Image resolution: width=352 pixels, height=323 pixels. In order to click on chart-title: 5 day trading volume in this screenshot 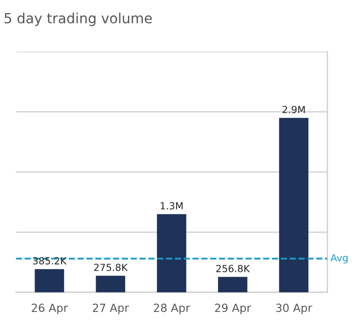, I will do `click(78, 19)`.